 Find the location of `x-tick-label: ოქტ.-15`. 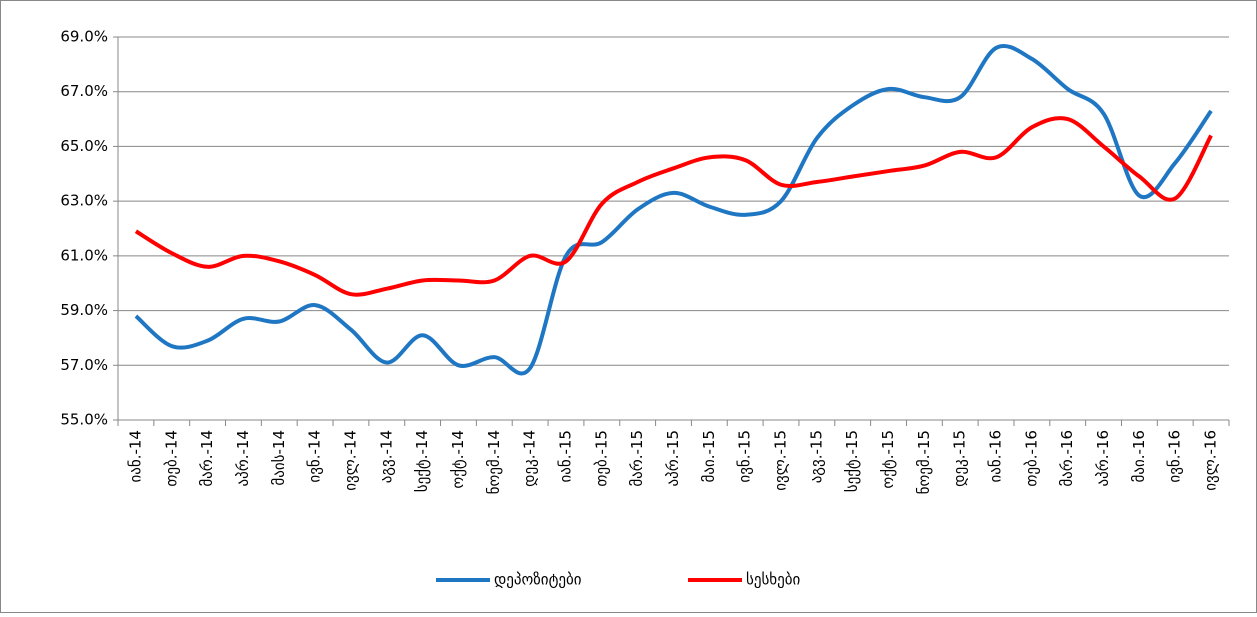

x-tick-label: ოქტ.-15 is located at coordinates (888, 459).